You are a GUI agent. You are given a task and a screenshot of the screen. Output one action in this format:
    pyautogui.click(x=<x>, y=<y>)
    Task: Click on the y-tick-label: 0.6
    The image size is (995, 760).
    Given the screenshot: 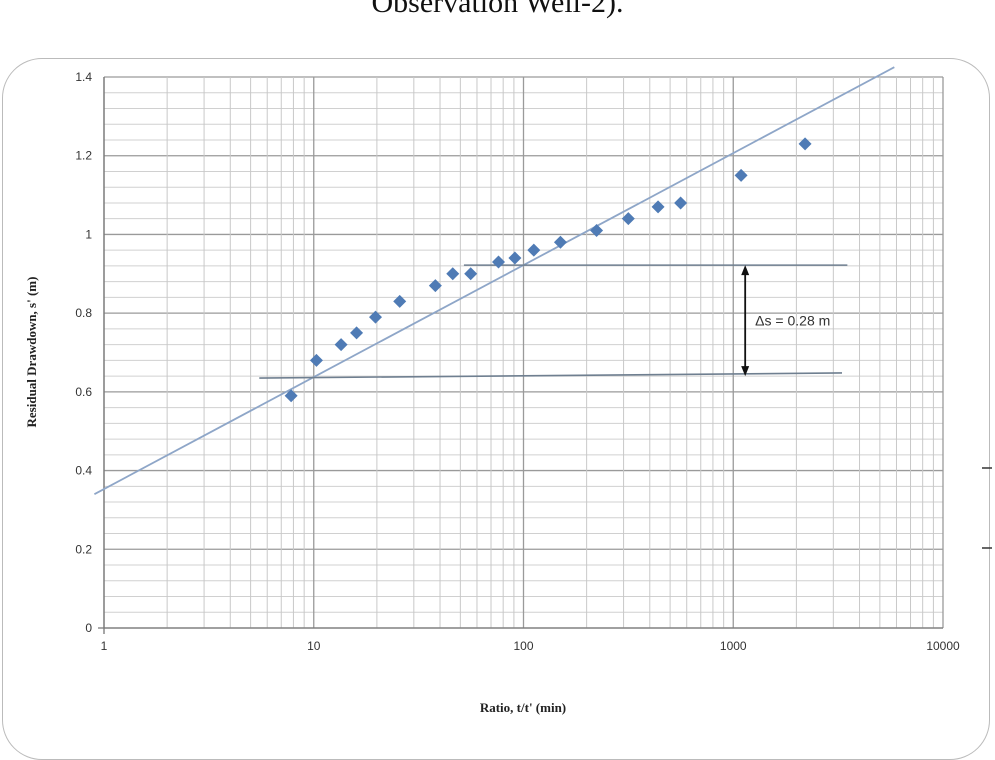 What is the action you would take?
    pyautogui.click(x=83, y=392)
    